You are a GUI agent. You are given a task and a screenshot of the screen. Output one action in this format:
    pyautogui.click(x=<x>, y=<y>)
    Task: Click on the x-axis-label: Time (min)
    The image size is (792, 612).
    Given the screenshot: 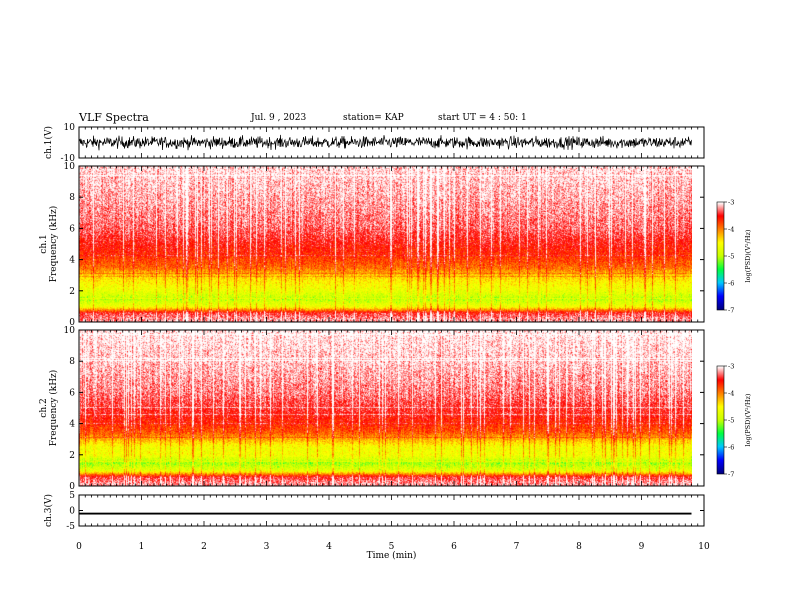 What is the action you would take?
    pyautogui.click(x=392, y=555)
    